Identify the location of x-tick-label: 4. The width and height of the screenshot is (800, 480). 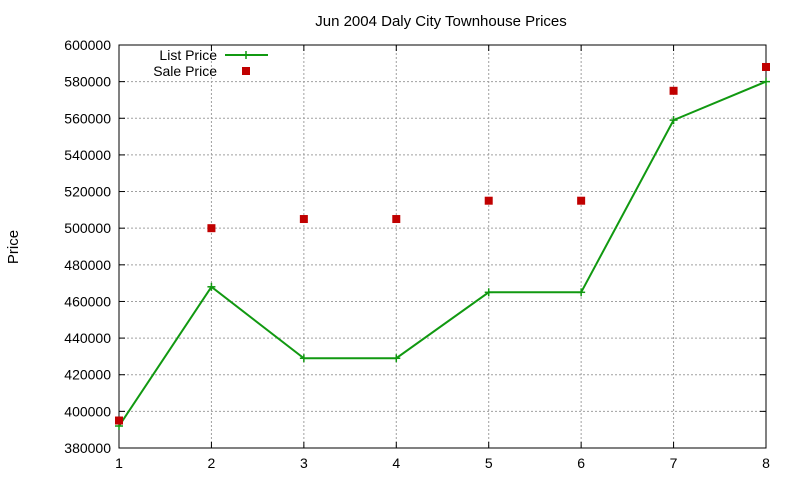
(396, 463).